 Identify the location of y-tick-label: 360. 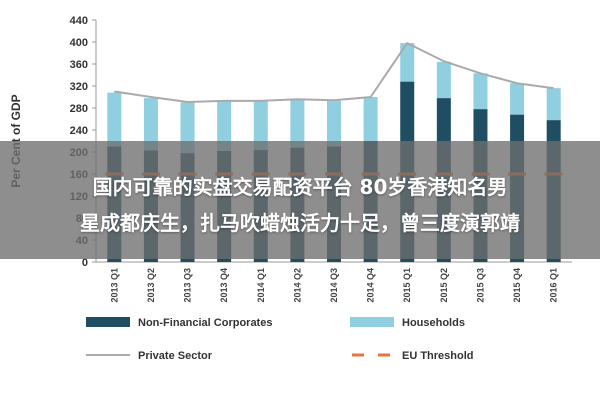
(79, 65).